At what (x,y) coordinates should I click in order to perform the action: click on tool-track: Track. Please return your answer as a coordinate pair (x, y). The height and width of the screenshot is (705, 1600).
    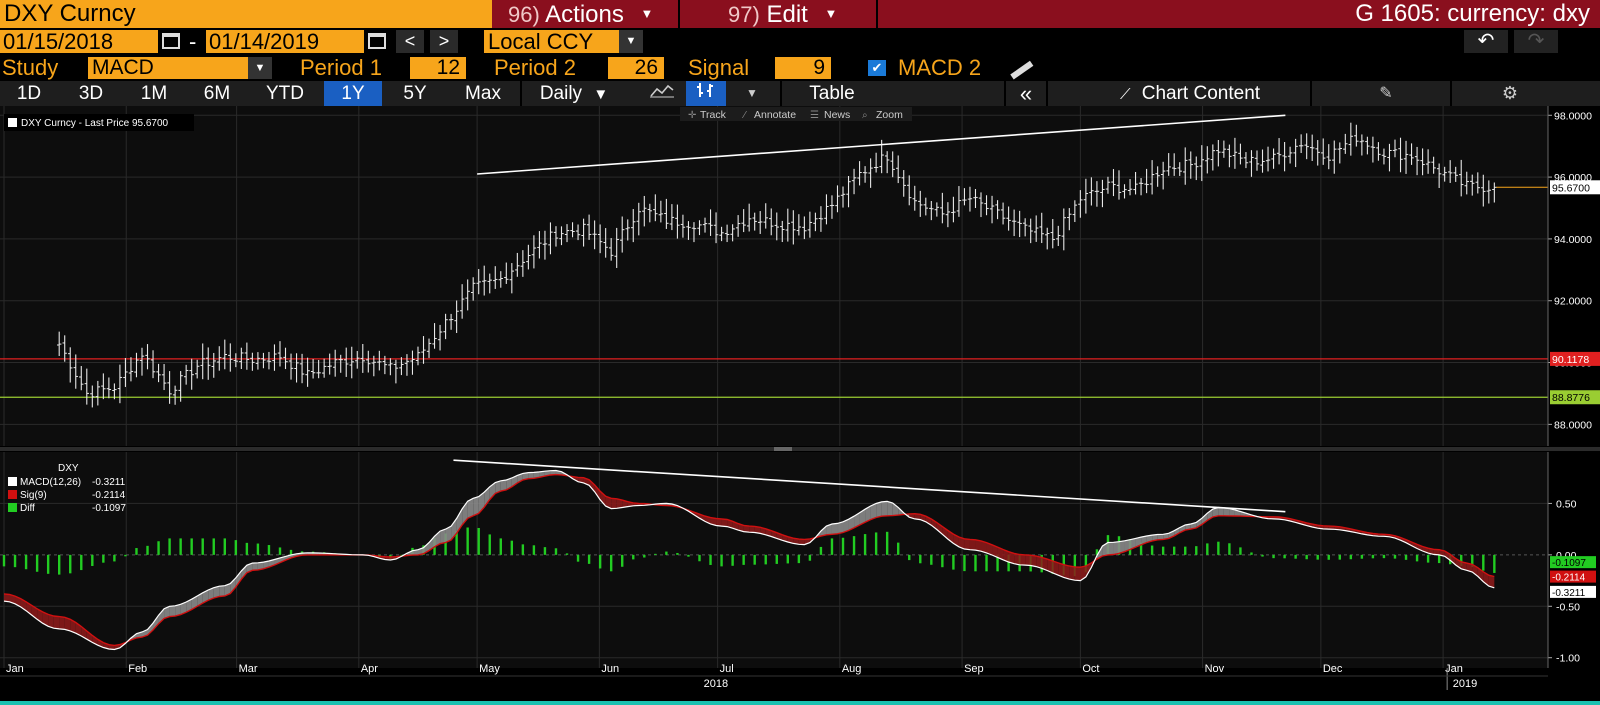
    Looking at the image, I should click on (713, 115).